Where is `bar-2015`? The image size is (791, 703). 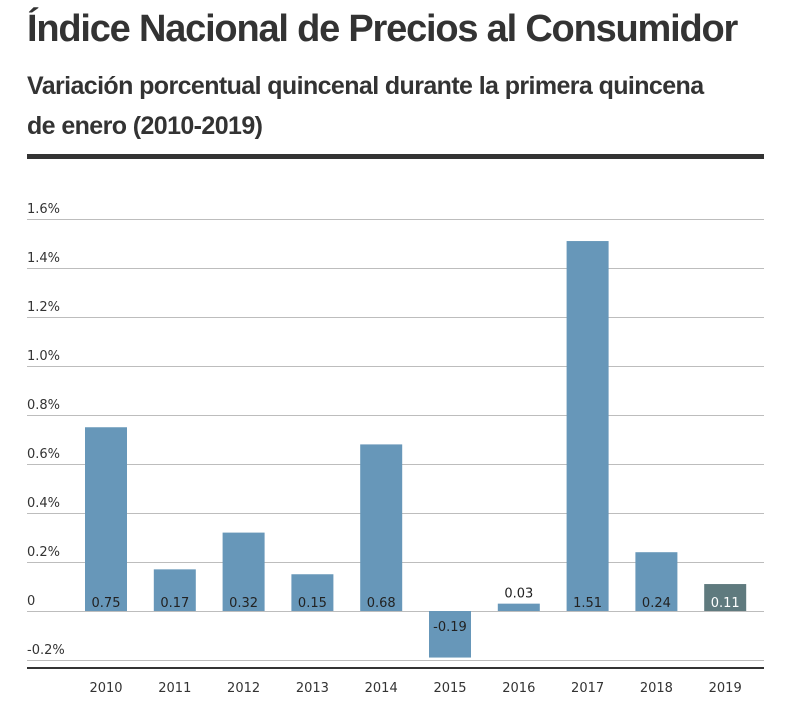 bar-2015 is located at coordinates (450, 634).